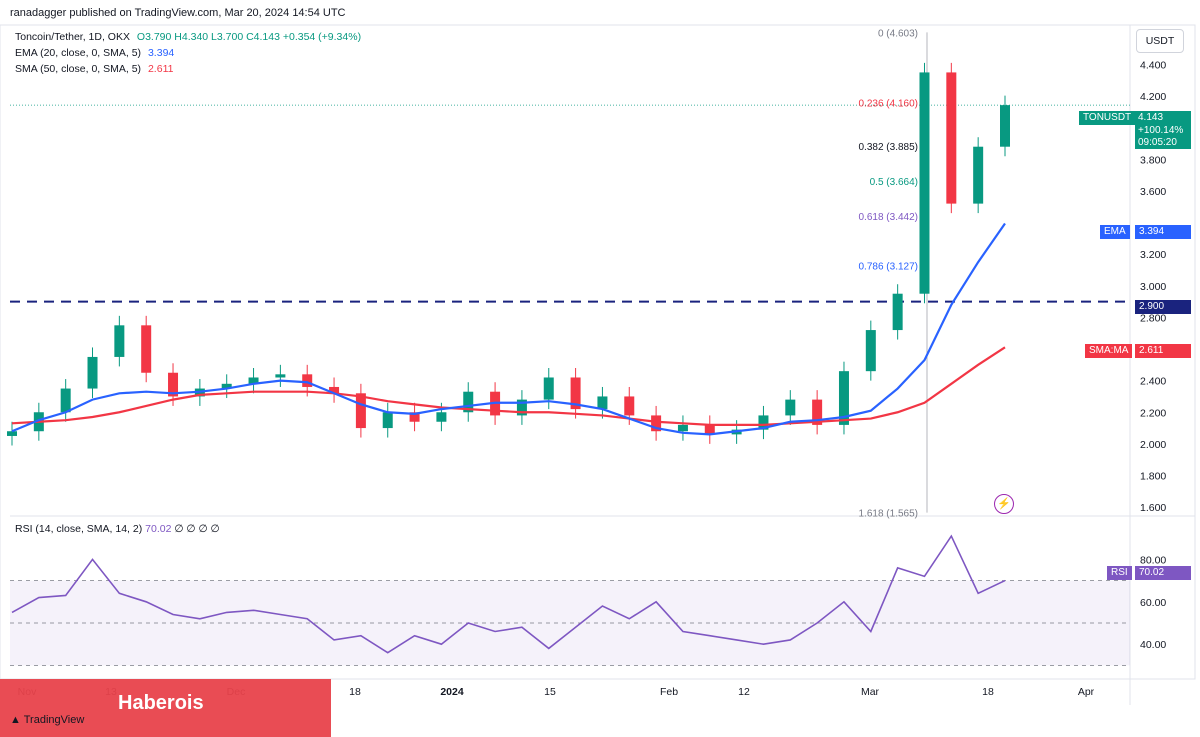  Describe the element at coordinates (1119, 573) in the screenshot. I see `rsi-tag-label: RSI` at that location.